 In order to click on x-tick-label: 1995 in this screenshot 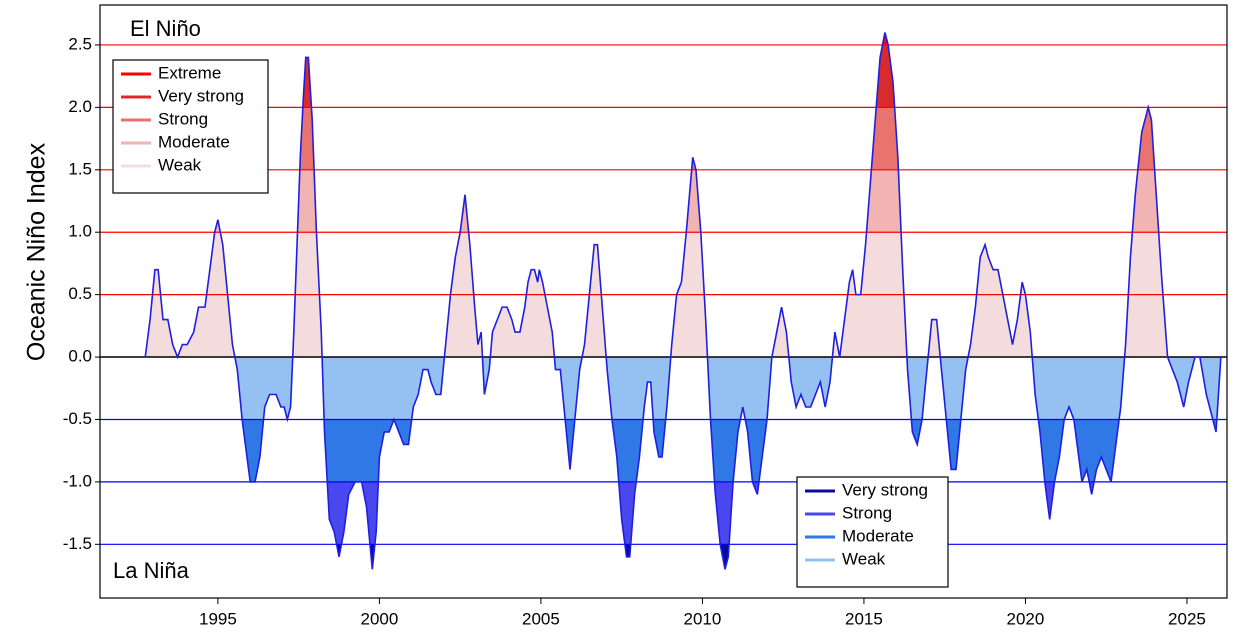, I will do `click(218, 618)`.